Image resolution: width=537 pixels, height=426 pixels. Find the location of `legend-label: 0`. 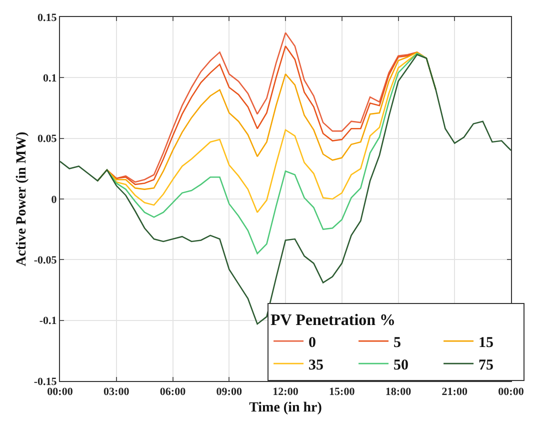

legend-label: 0 is located at coordinates (312, 342).